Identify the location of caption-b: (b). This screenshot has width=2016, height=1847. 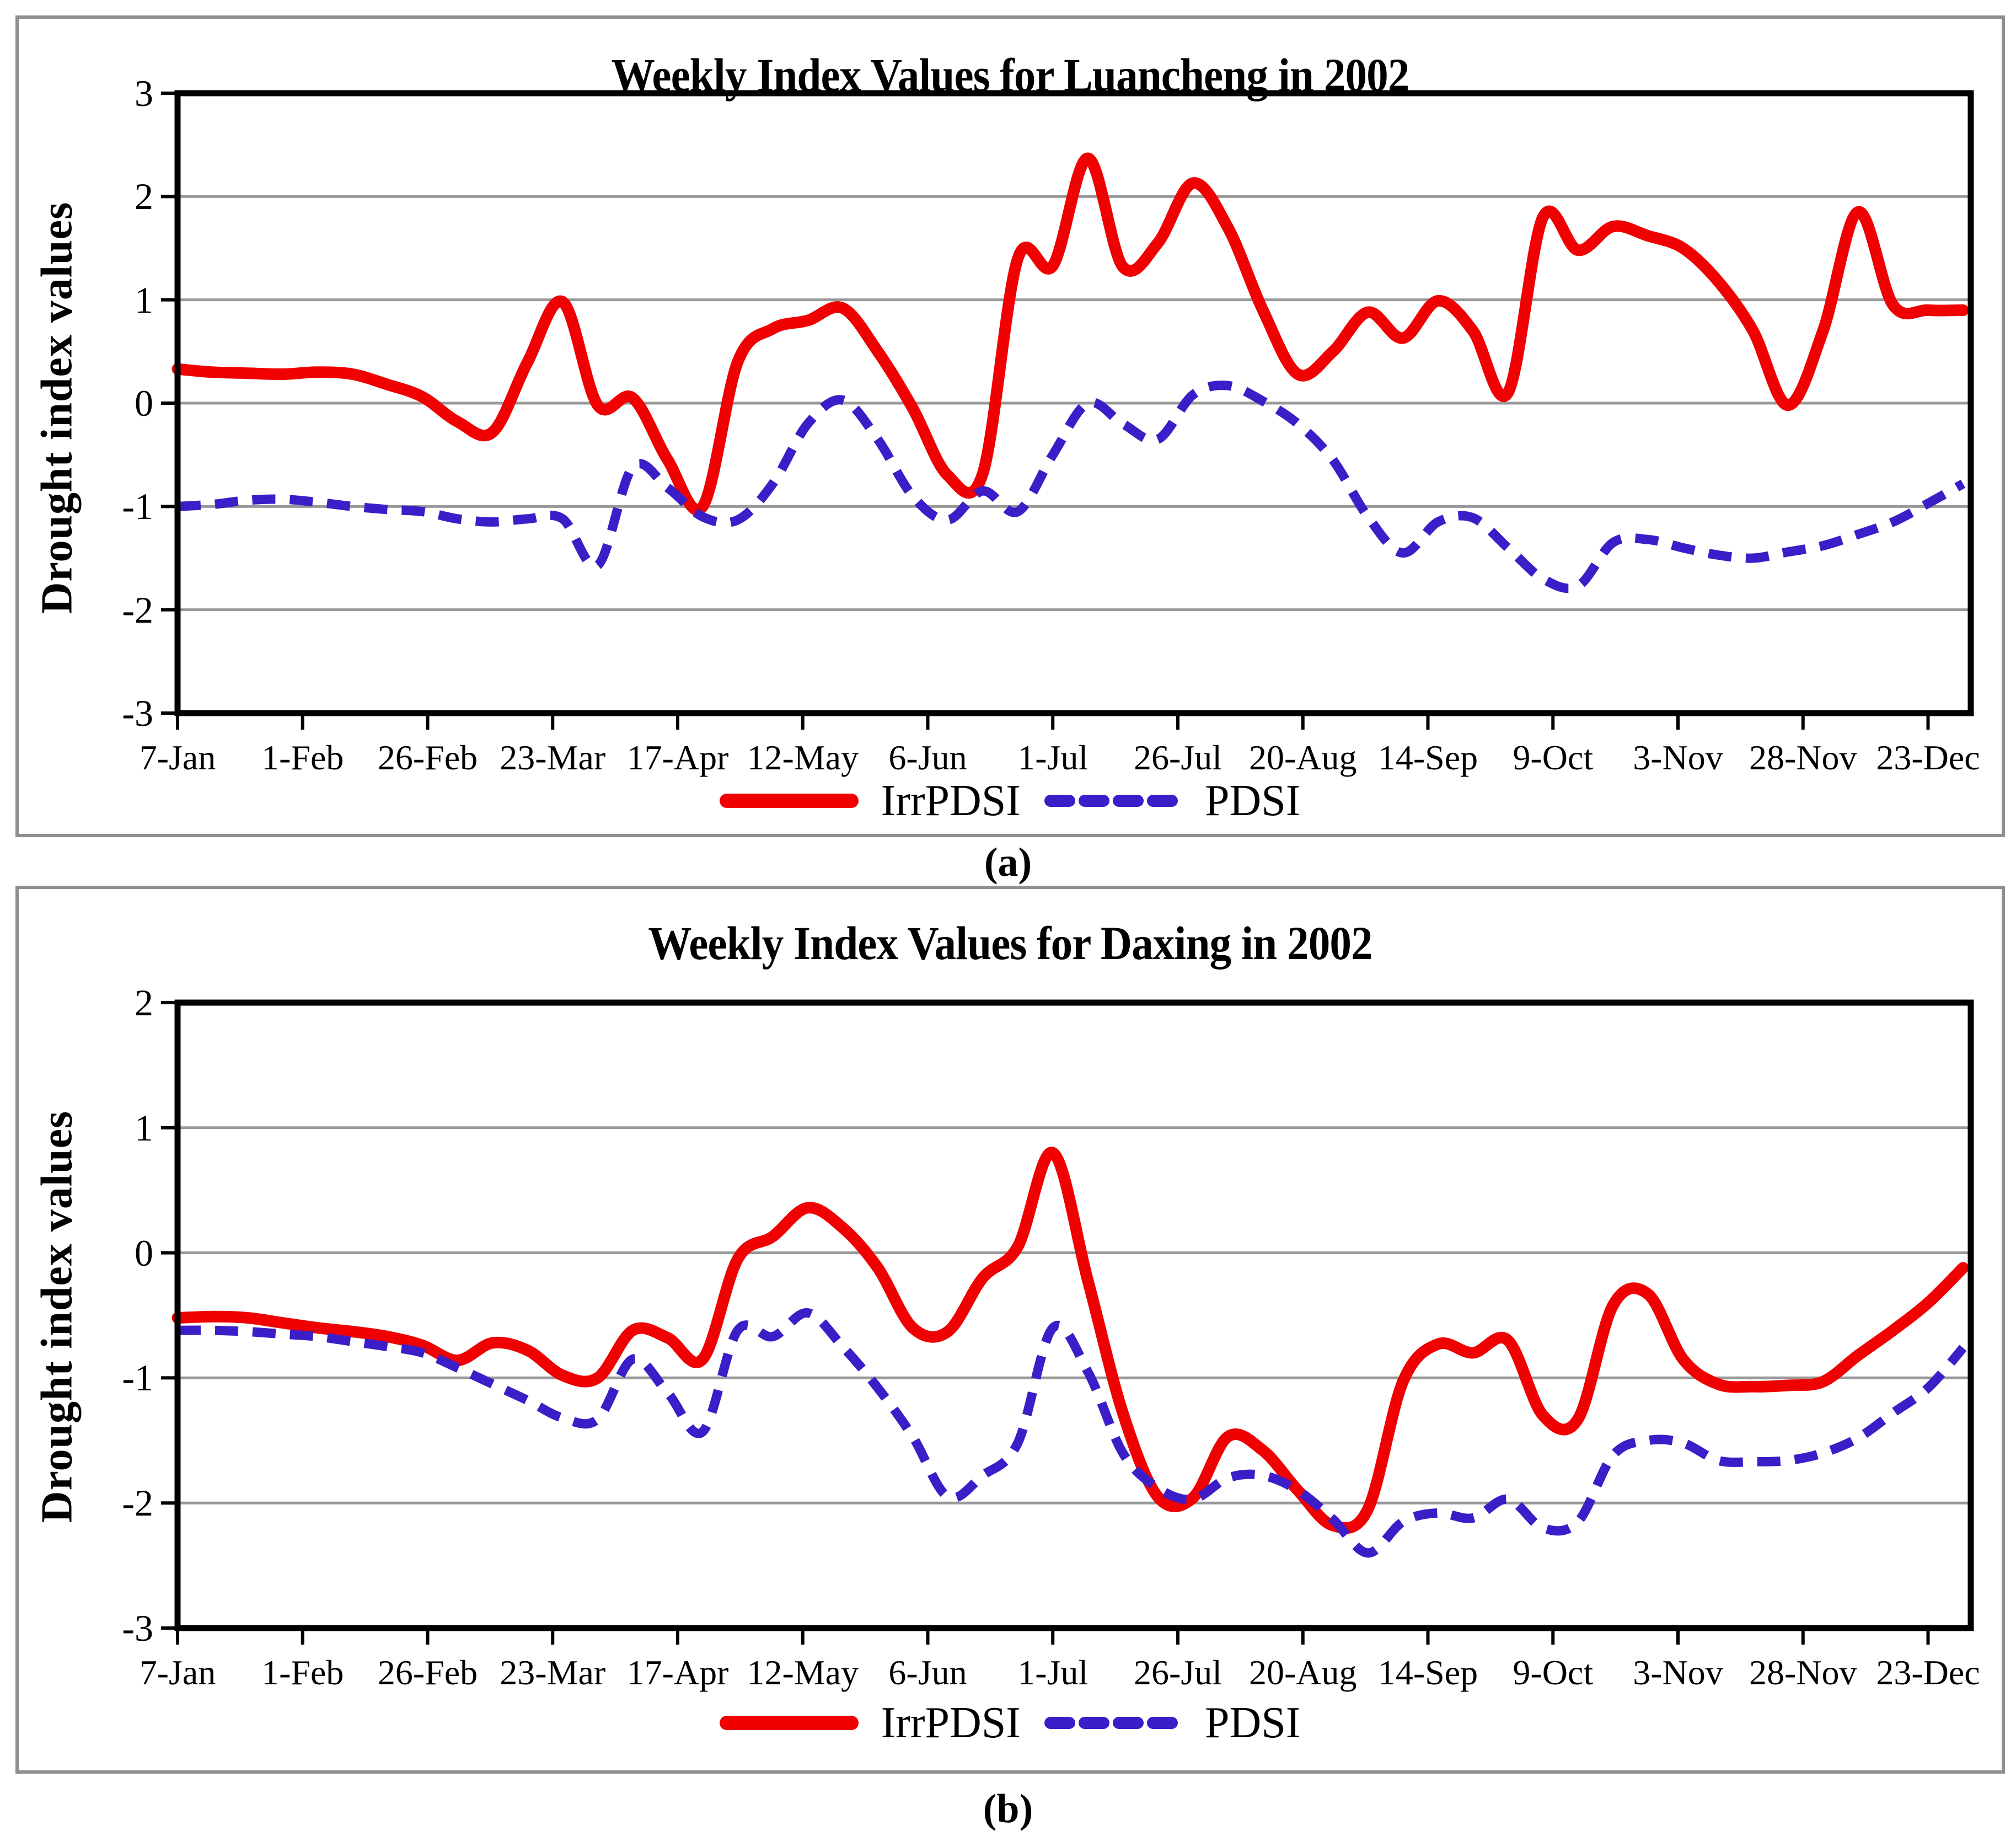
(1008, 1809).